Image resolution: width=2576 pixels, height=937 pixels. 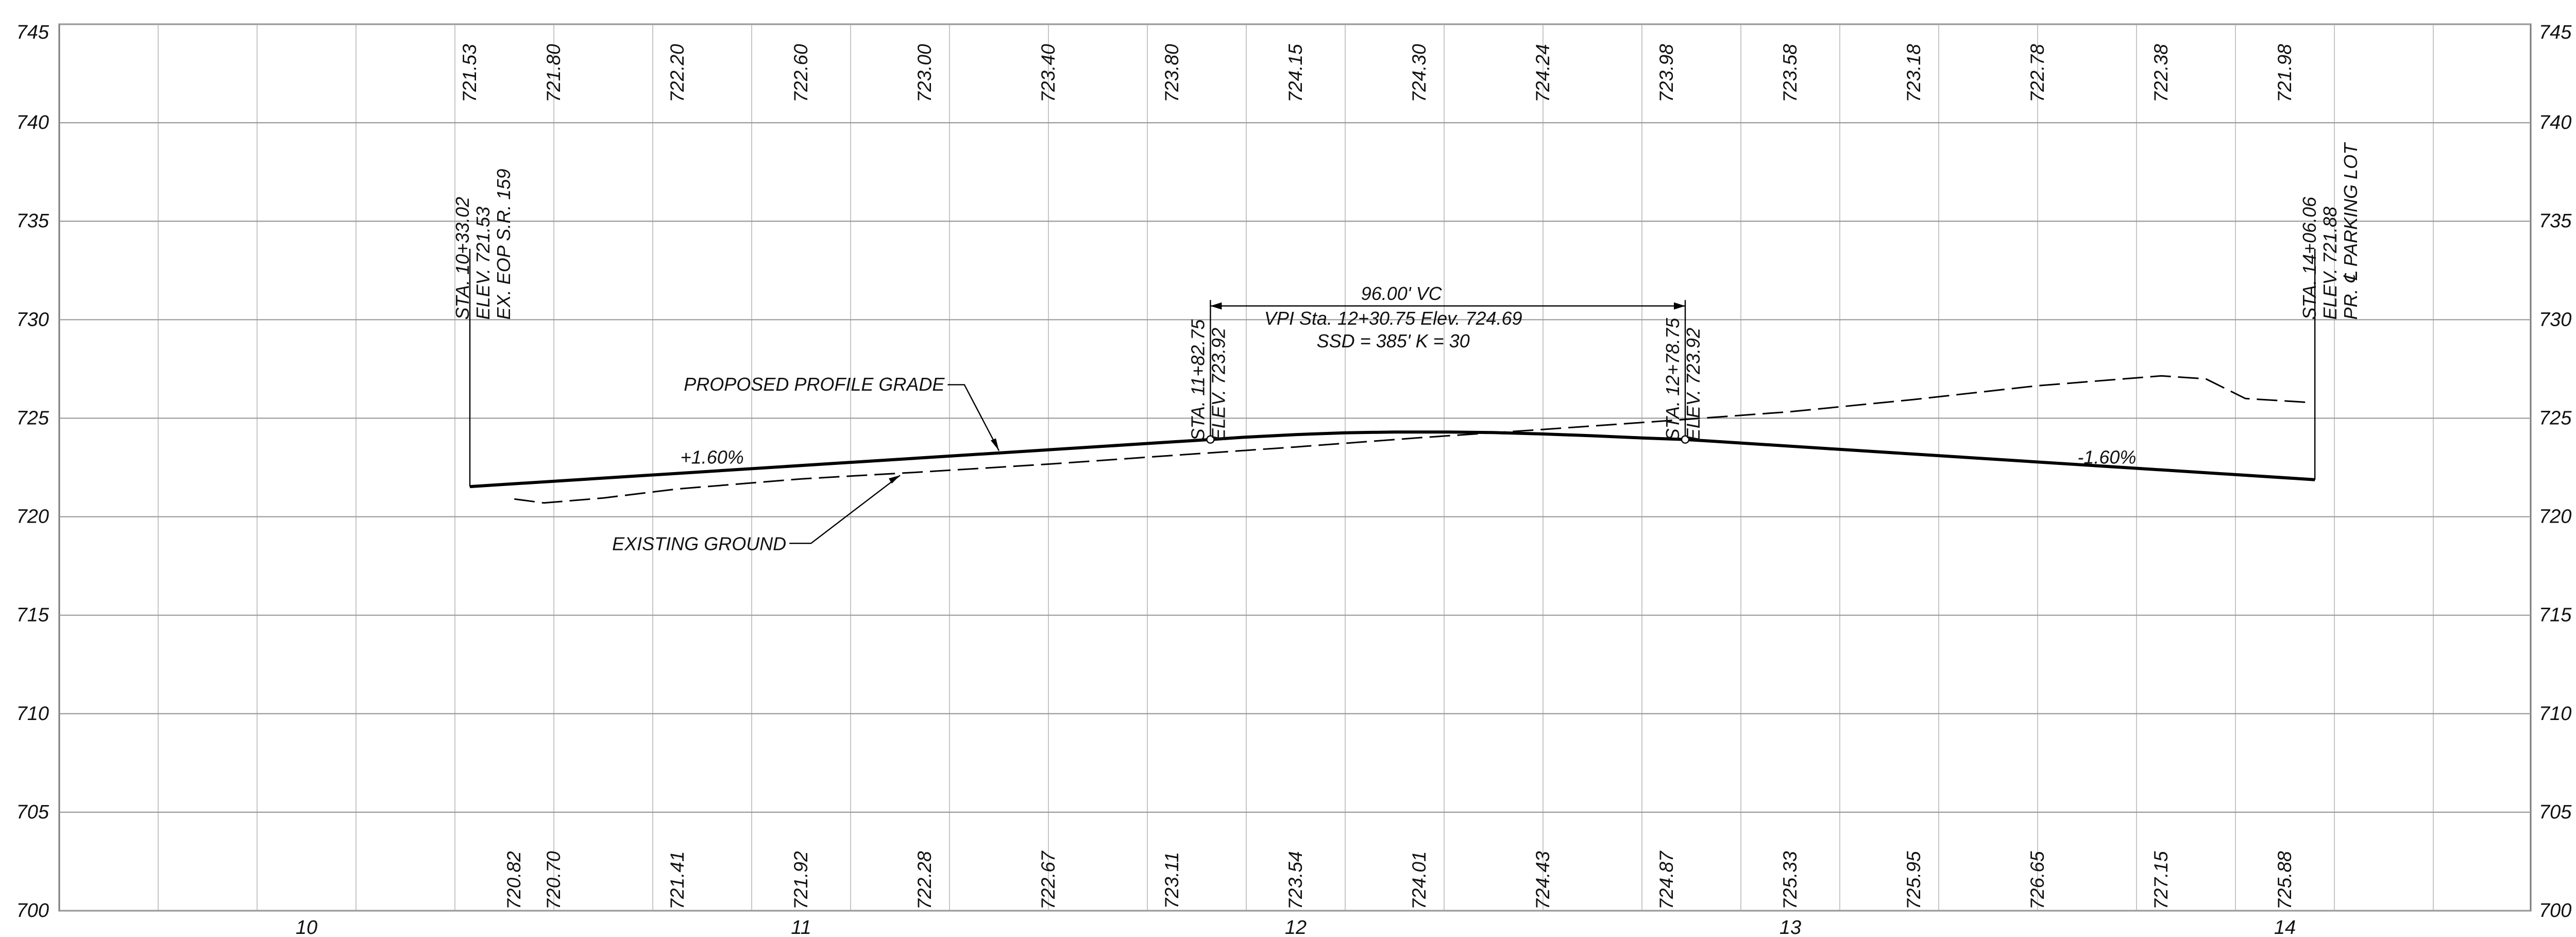 I want to click on existing-elevation-label: 724.87, so click(x=1666, y=880).